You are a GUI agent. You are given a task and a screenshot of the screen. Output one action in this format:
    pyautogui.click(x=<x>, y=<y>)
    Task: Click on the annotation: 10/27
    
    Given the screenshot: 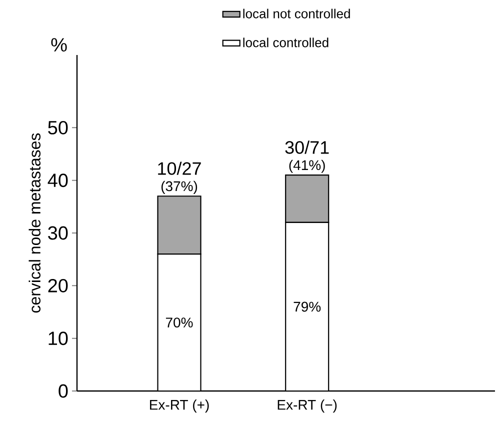 What is the action you would take?
    pyautogui.click(x=179, y=168)
    